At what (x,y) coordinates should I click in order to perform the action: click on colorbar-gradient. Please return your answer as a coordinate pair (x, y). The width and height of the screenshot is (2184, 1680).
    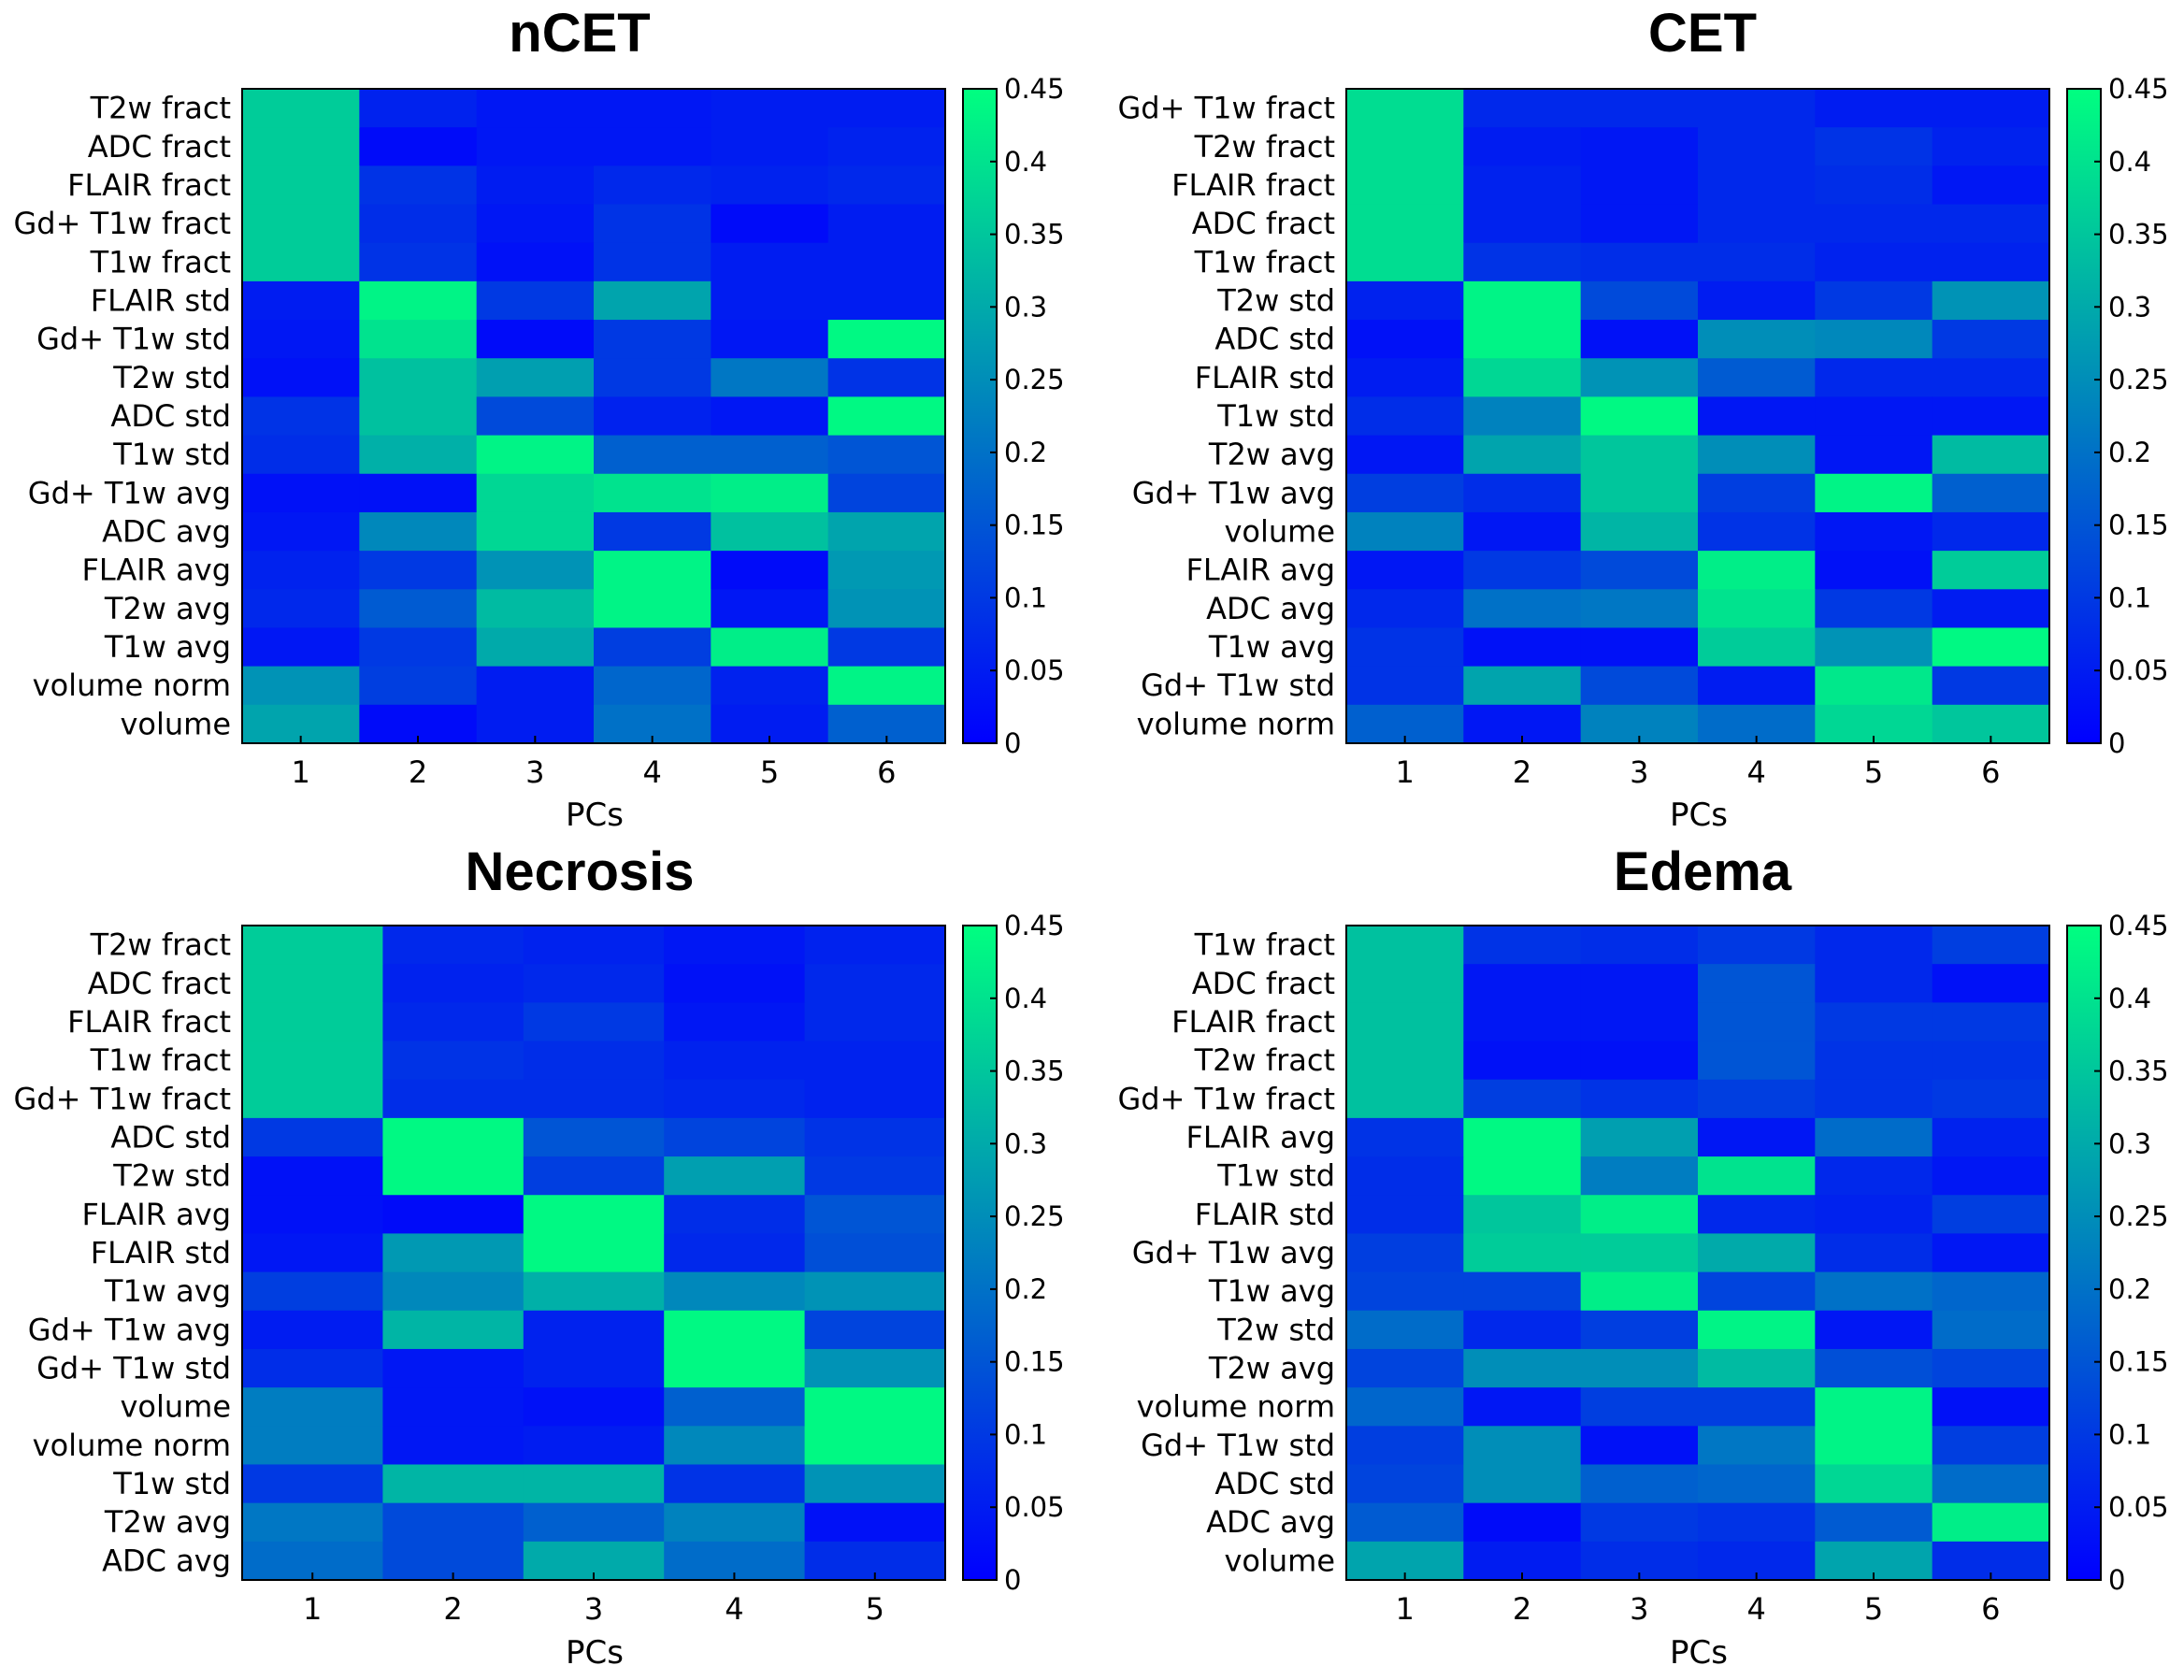
    Looking at the image, I should click on (980, 416).